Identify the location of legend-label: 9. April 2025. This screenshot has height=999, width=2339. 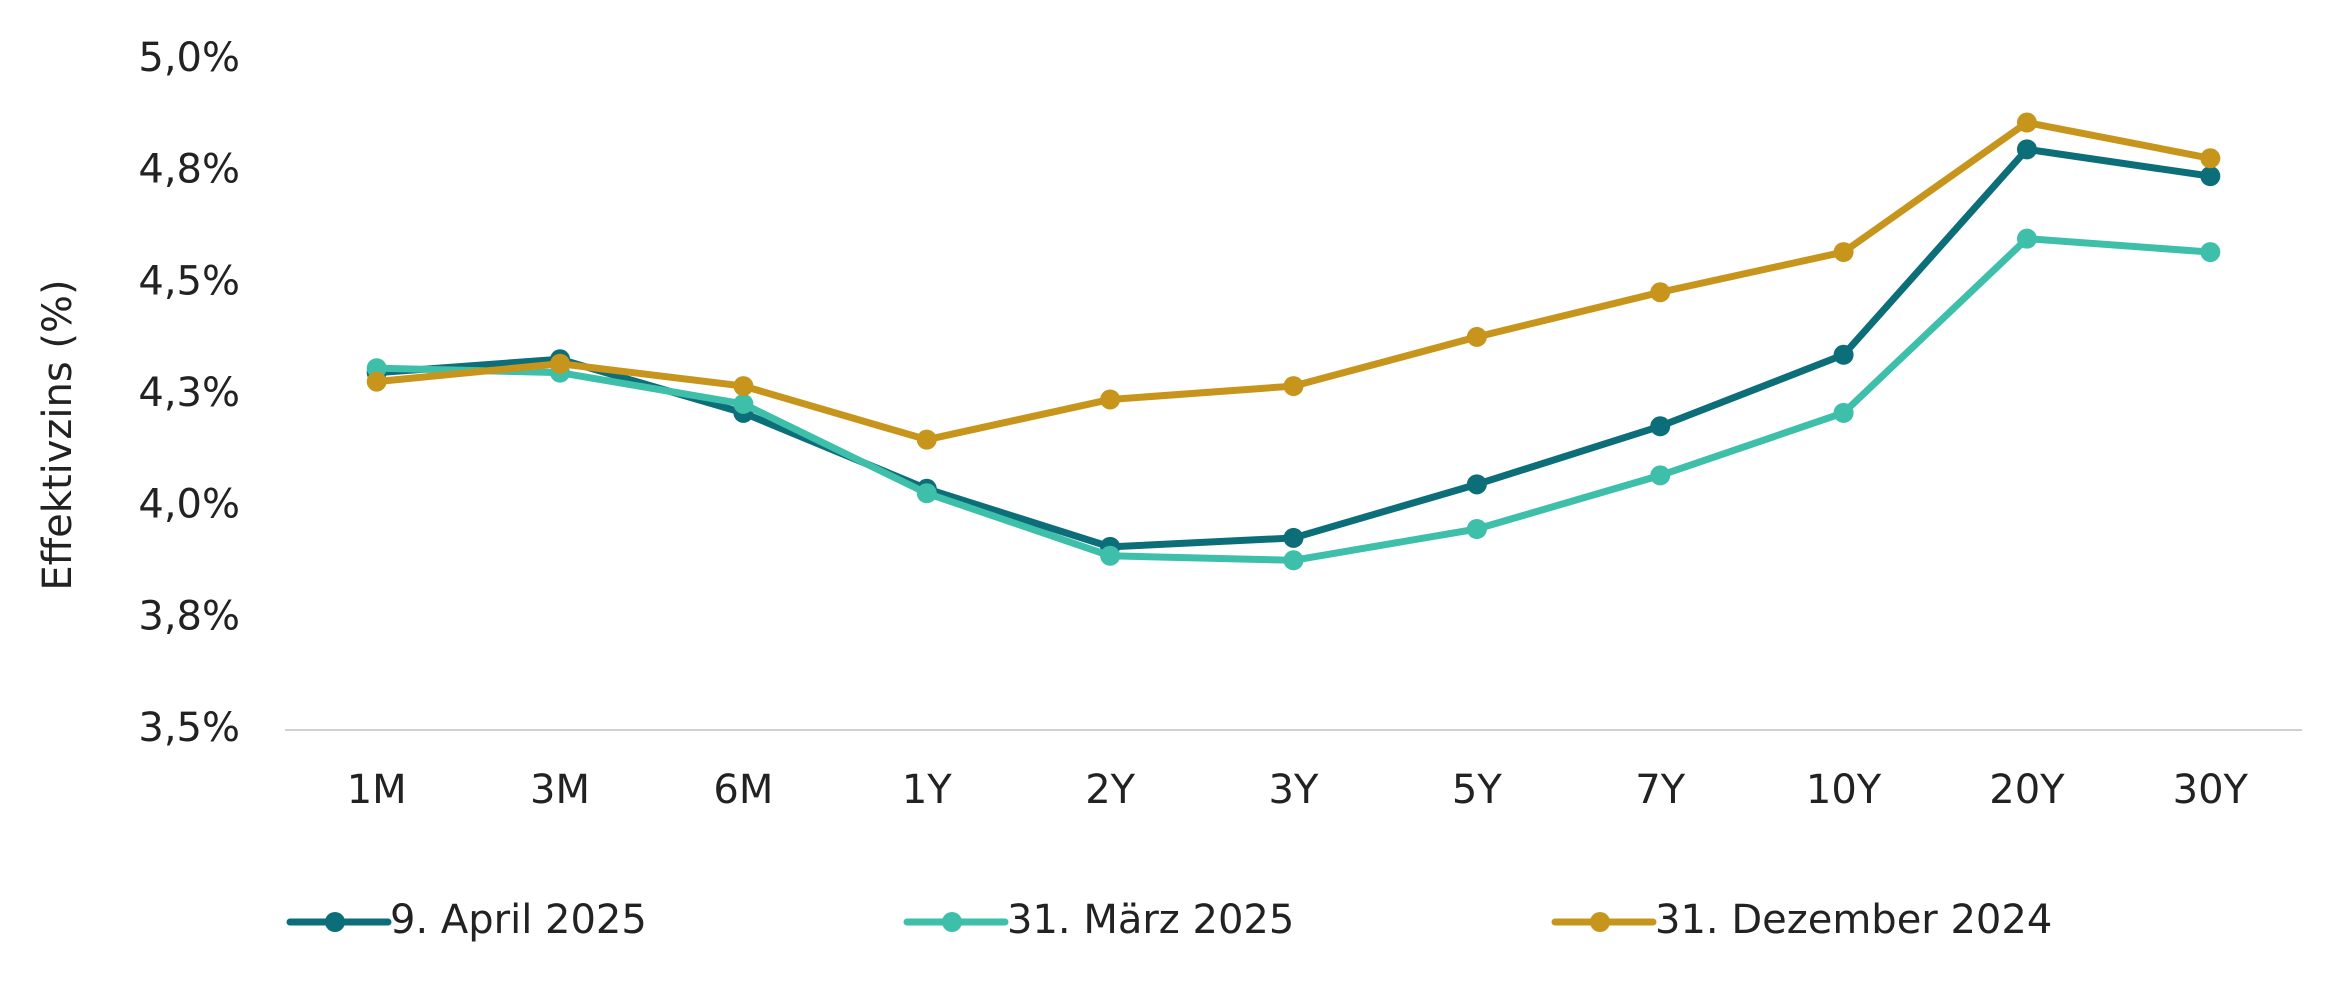
(518, 920).